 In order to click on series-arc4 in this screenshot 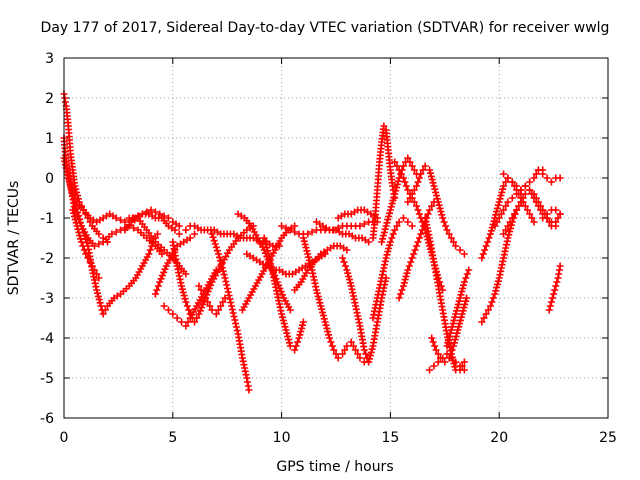, I will do `click(114, 250)`.